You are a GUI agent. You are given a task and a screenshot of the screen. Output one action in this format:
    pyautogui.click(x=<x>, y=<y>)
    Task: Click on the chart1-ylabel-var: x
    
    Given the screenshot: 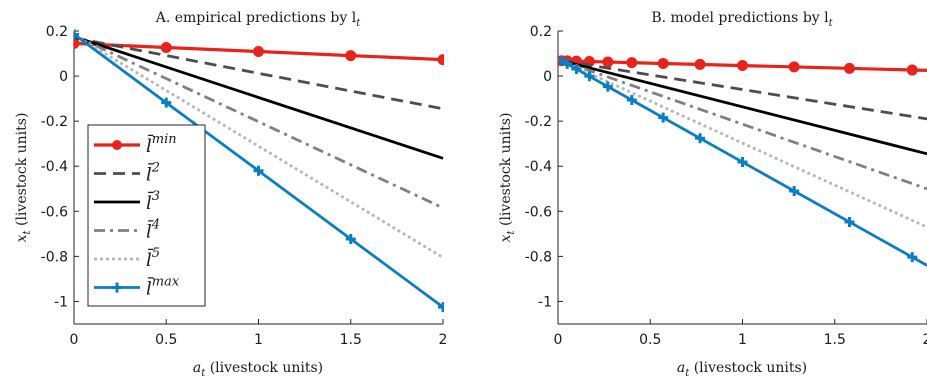 What is the action you would take?
    pyautogui.click(x=506, y=238)
    